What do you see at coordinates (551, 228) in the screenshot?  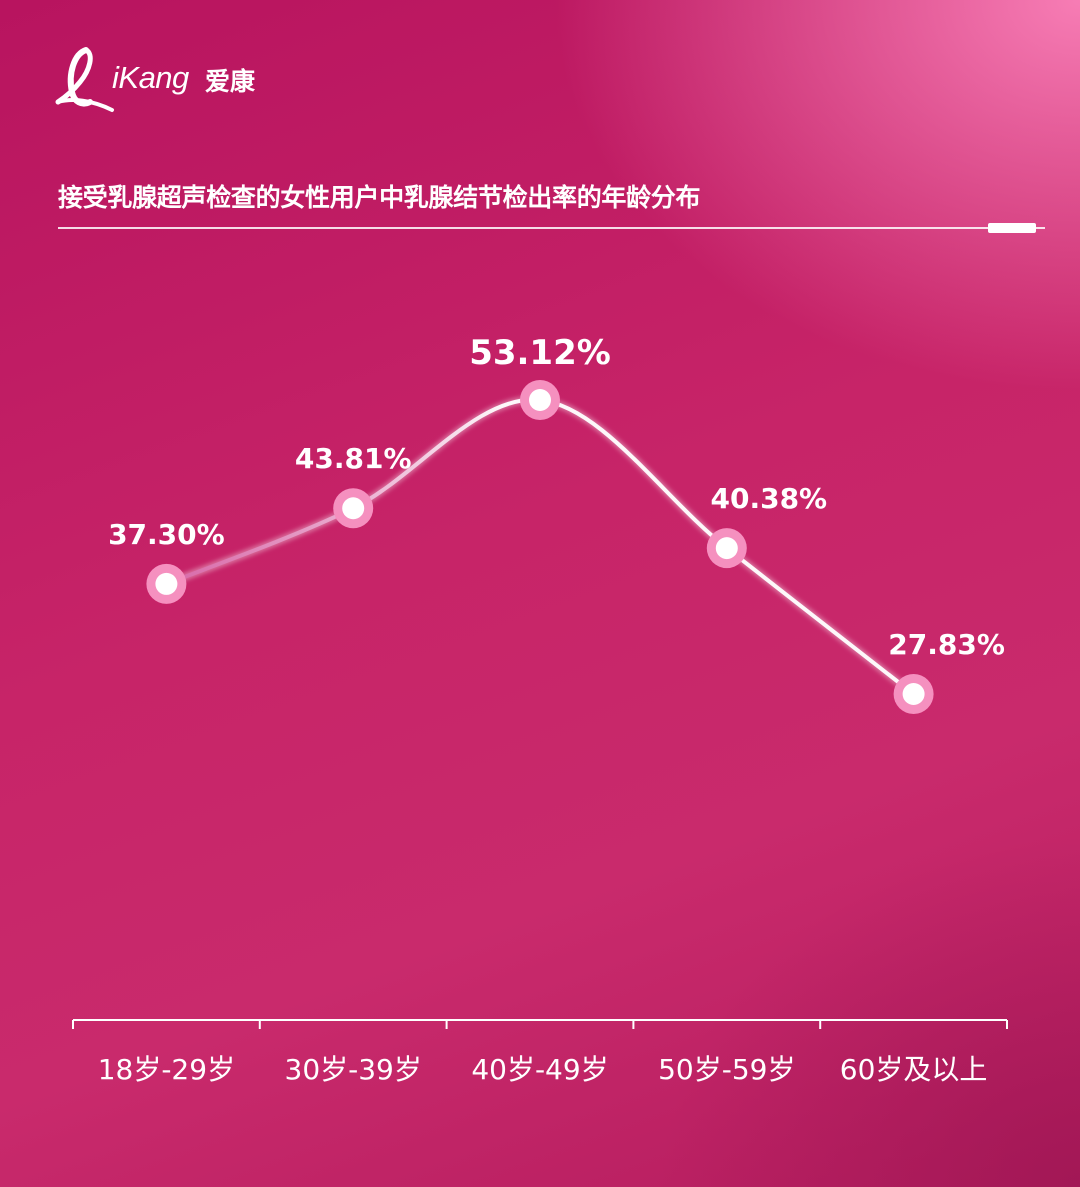 I see `title-divider` at bounding box center [551, 228].